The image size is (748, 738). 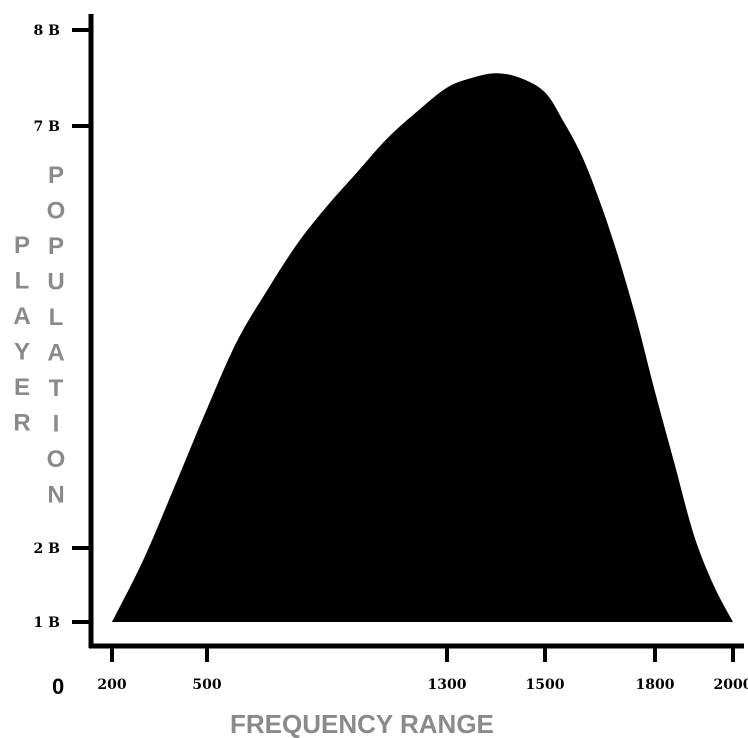 I want to click on y-tick-label: 8 B, so click(x=47, y=31).